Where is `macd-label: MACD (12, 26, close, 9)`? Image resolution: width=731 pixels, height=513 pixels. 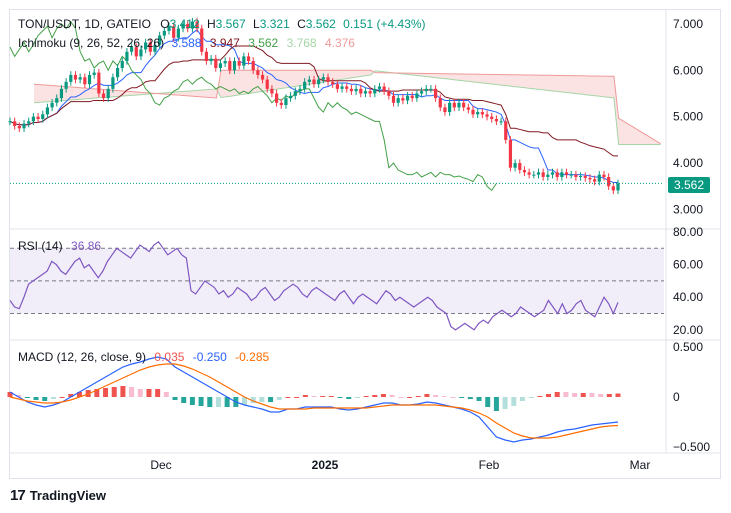
macd-label: MACD (12, 26, close, 9) is located at coordinates (82, 357).